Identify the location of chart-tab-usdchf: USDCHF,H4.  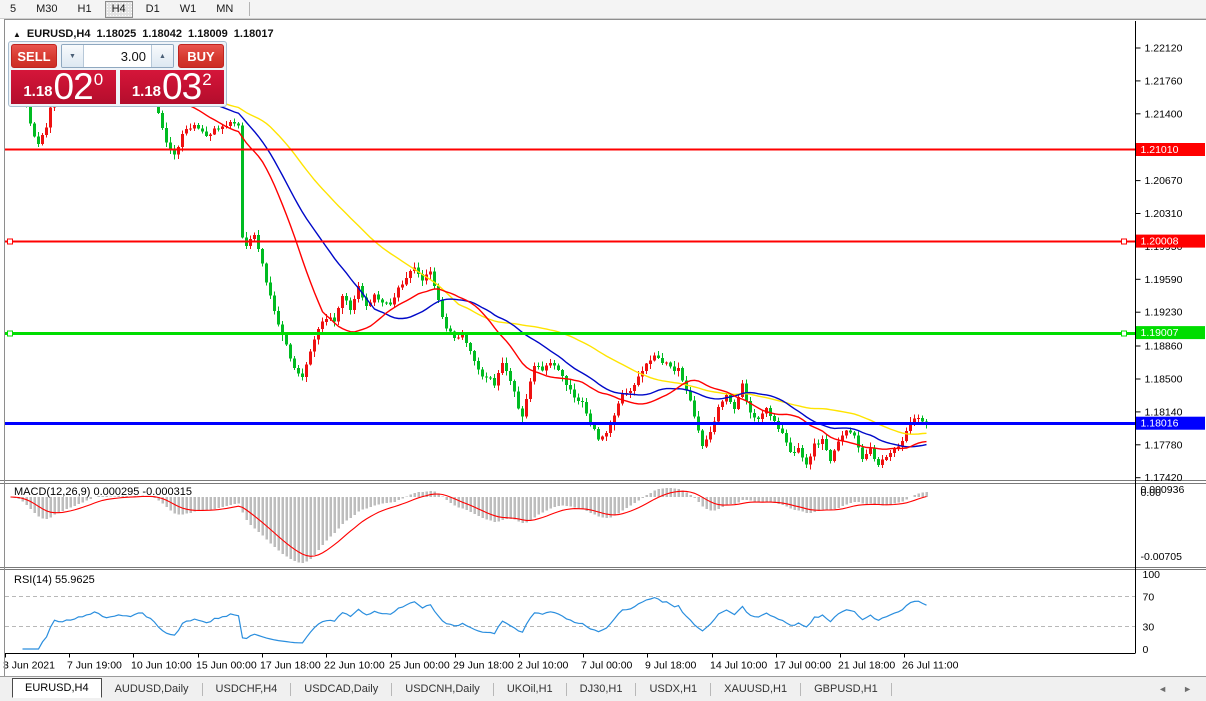
(246, 689).